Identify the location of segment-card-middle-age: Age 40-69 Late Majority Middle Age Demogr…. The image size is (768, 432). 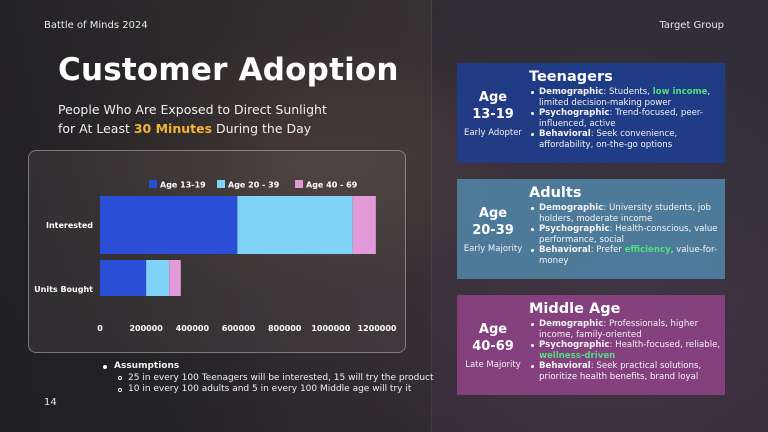
(591, 345).